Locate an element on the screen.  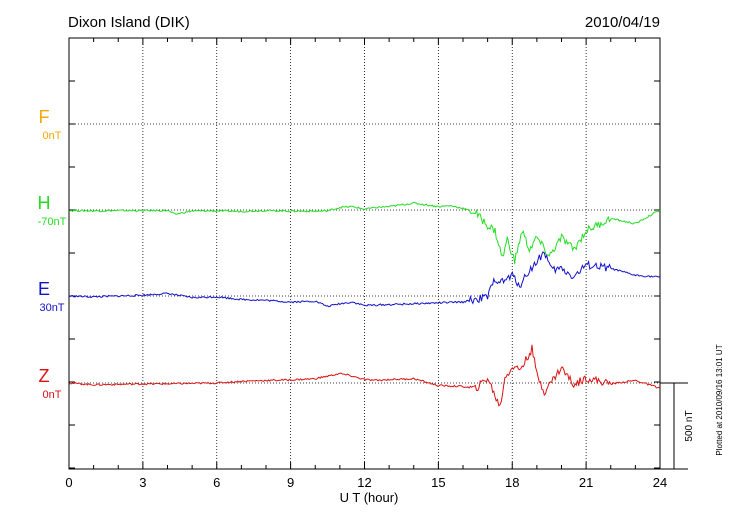
chart-title: Dixon Island (DIK) is located at coordinates (129, 22).